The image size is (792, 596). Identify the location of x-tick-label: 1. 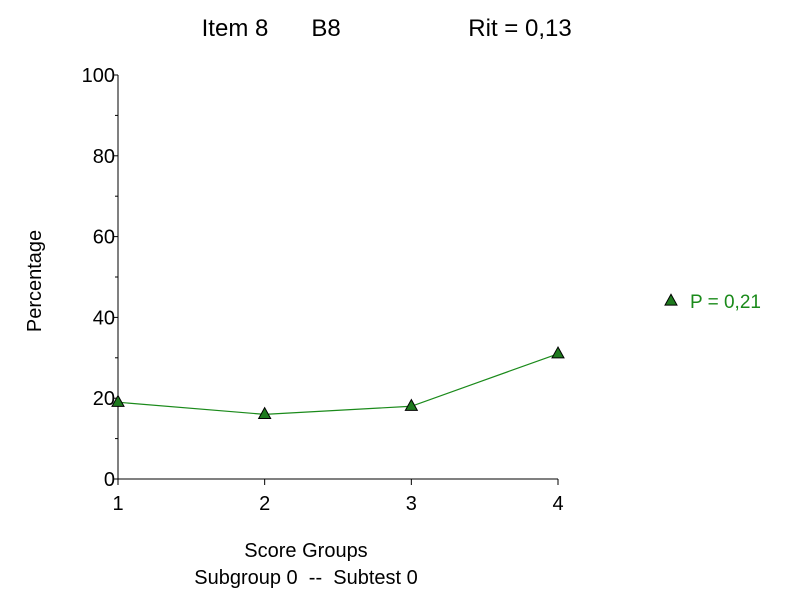
(117, 504).